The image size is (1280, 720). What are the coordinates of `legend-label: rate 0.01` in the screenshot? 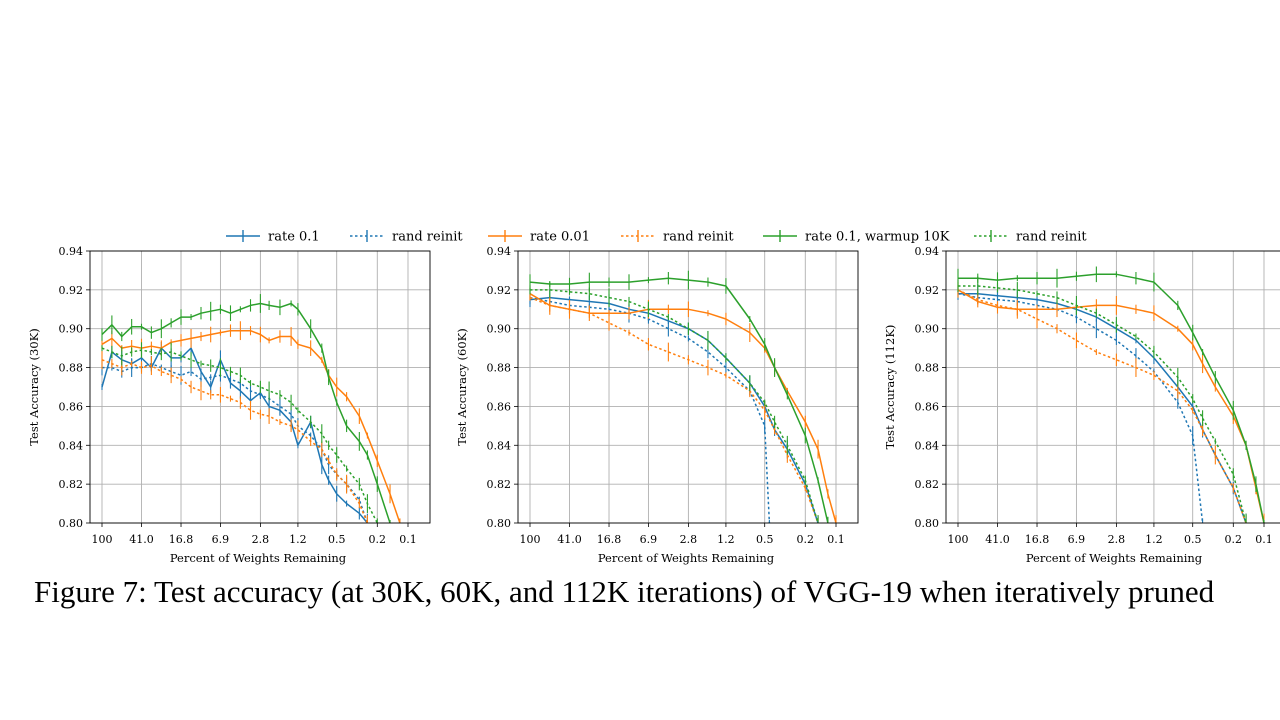 It's located at (560, 237).